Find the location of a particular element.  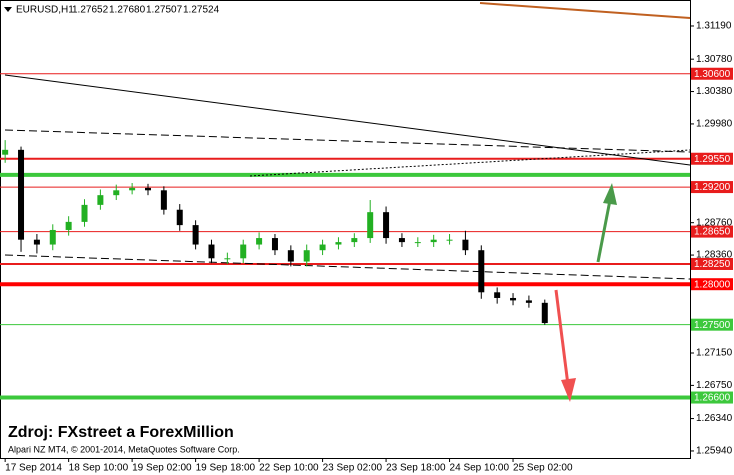

menu-icon is located at coordinates (8, 9).